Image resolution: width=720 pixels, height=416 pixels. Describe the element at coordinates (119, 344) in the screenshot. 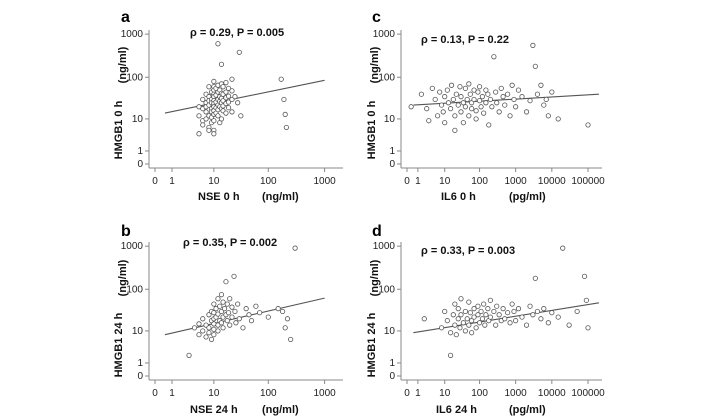

I see `y-axis-label: HMGB1 24 h` at that location.